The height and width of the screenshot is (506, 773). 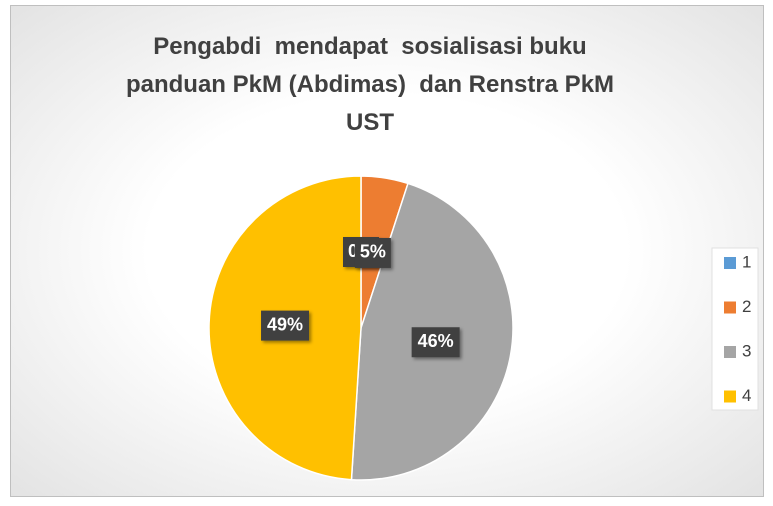 I want to click on data-label: 46%, so click(x=435, y=342).